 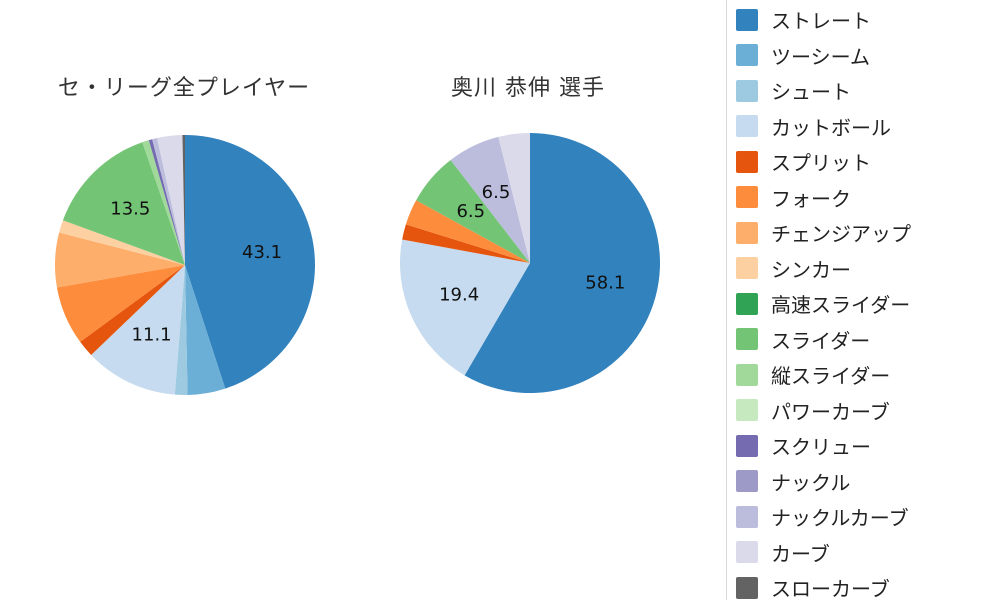 What do you see at coordinates (868, 482) in the screenshot?
I see `legend-item: ナックル` at bounding box center [868, 482].